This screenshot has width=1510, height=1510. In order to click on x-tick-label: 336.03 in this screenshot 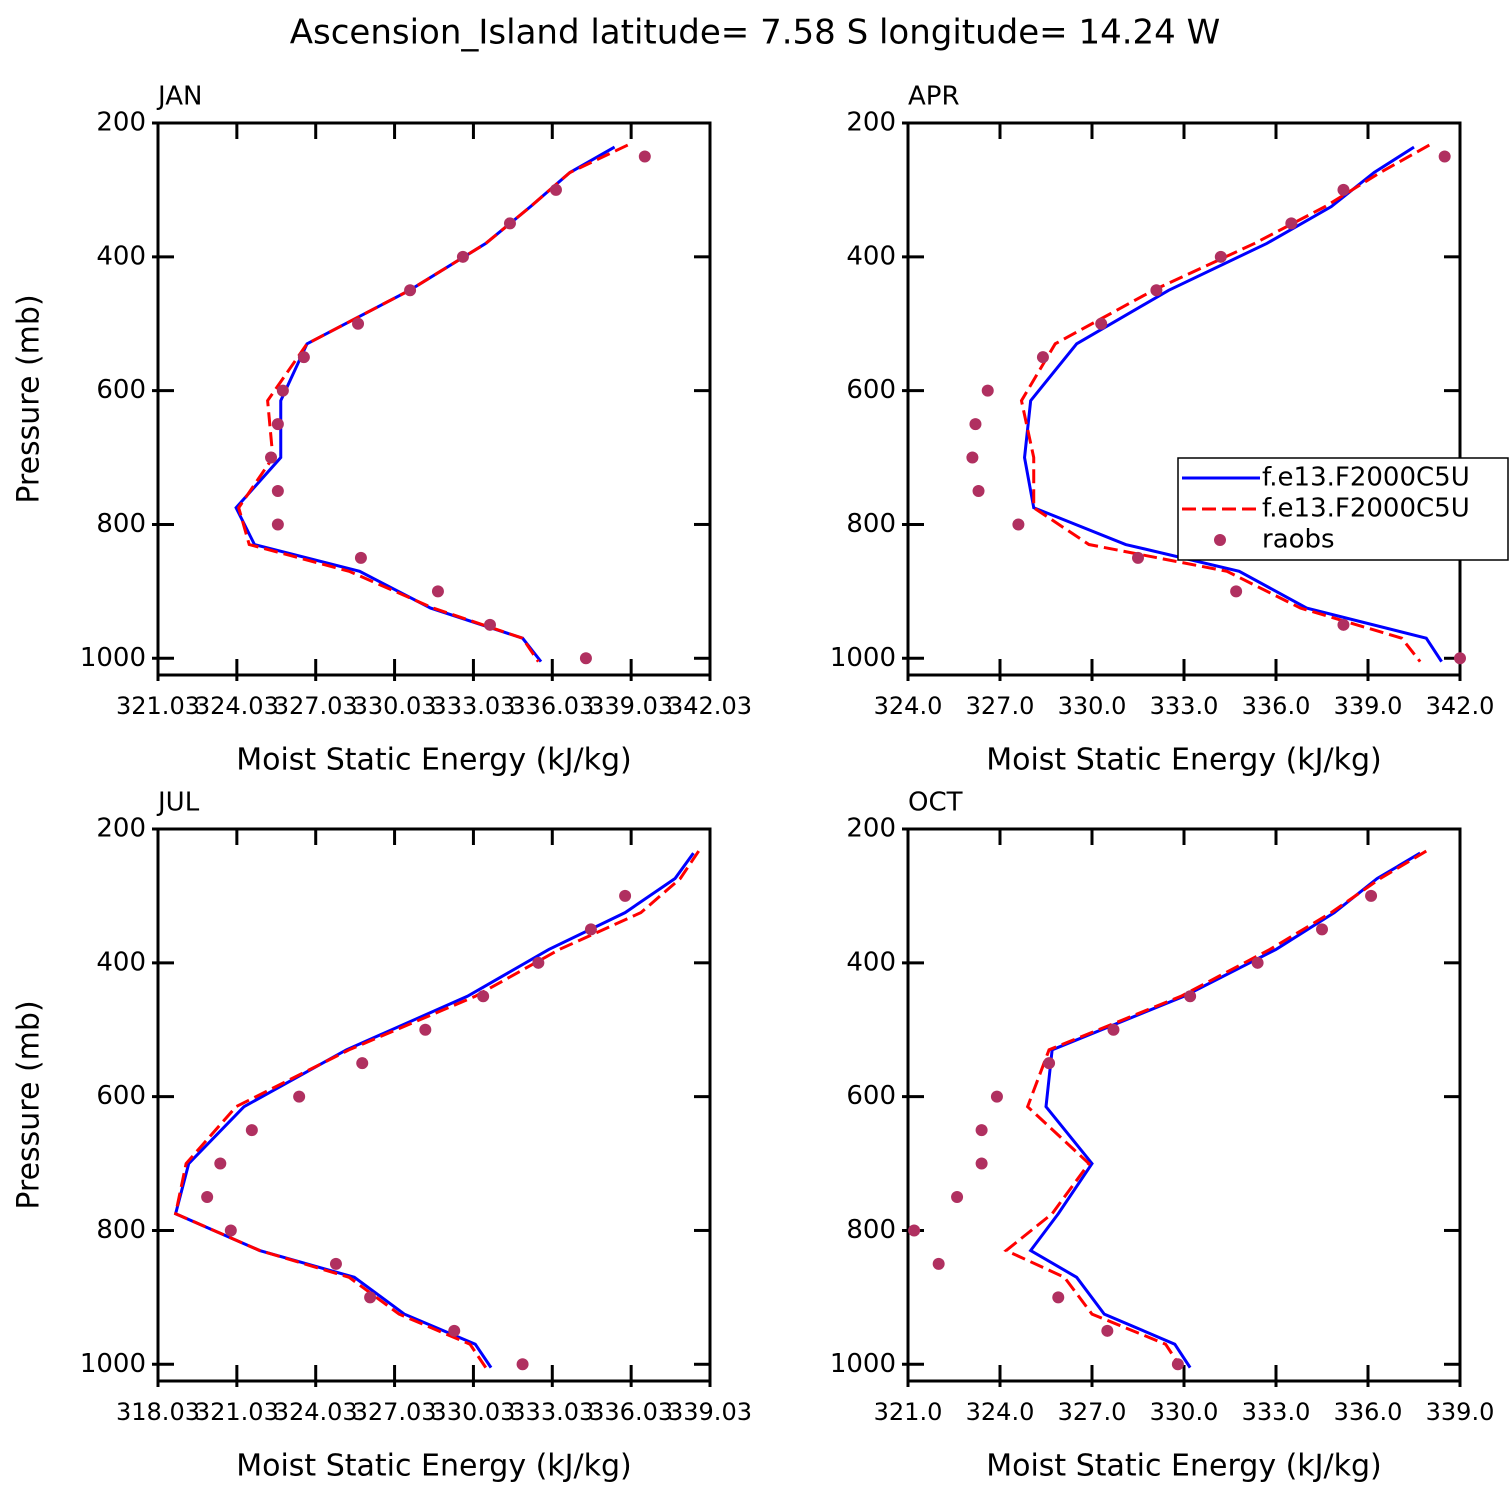, I will do `click(552, 706)`.